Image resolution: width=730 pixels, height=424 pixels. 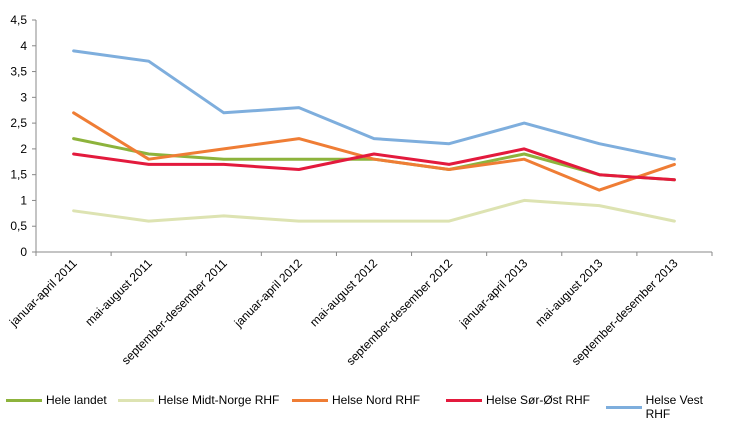 I want to click on y-tick-label: 4, so click(x=23, y=46).